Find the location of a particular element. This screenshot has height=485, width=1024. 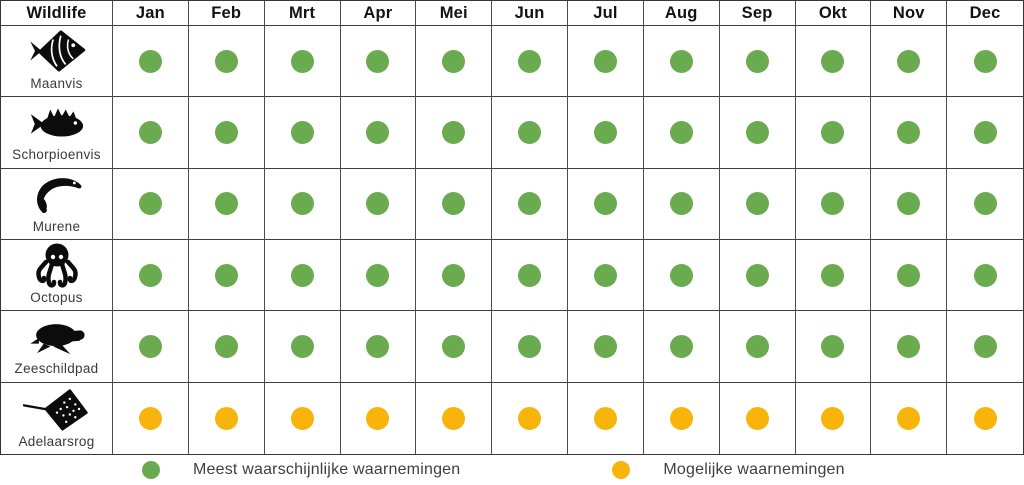

cell-adelaarsrog-aug is located at coordinates (681, 418).